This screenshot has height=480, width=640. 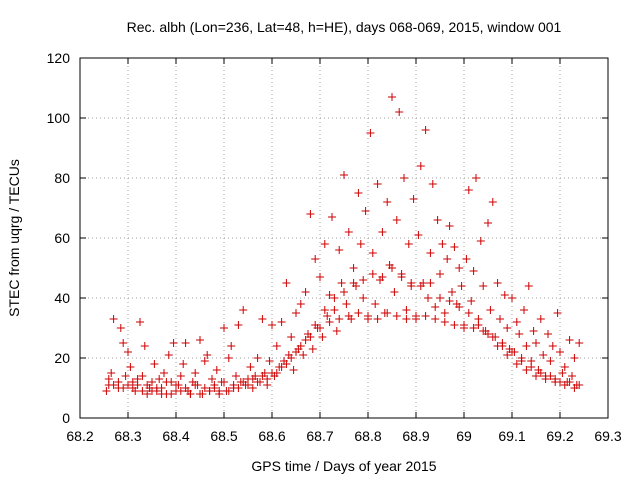 What do you see at coordinates (62, 238) in the screenshot?
I see `y-tick-label: 60` at bounding box center [62, 238].